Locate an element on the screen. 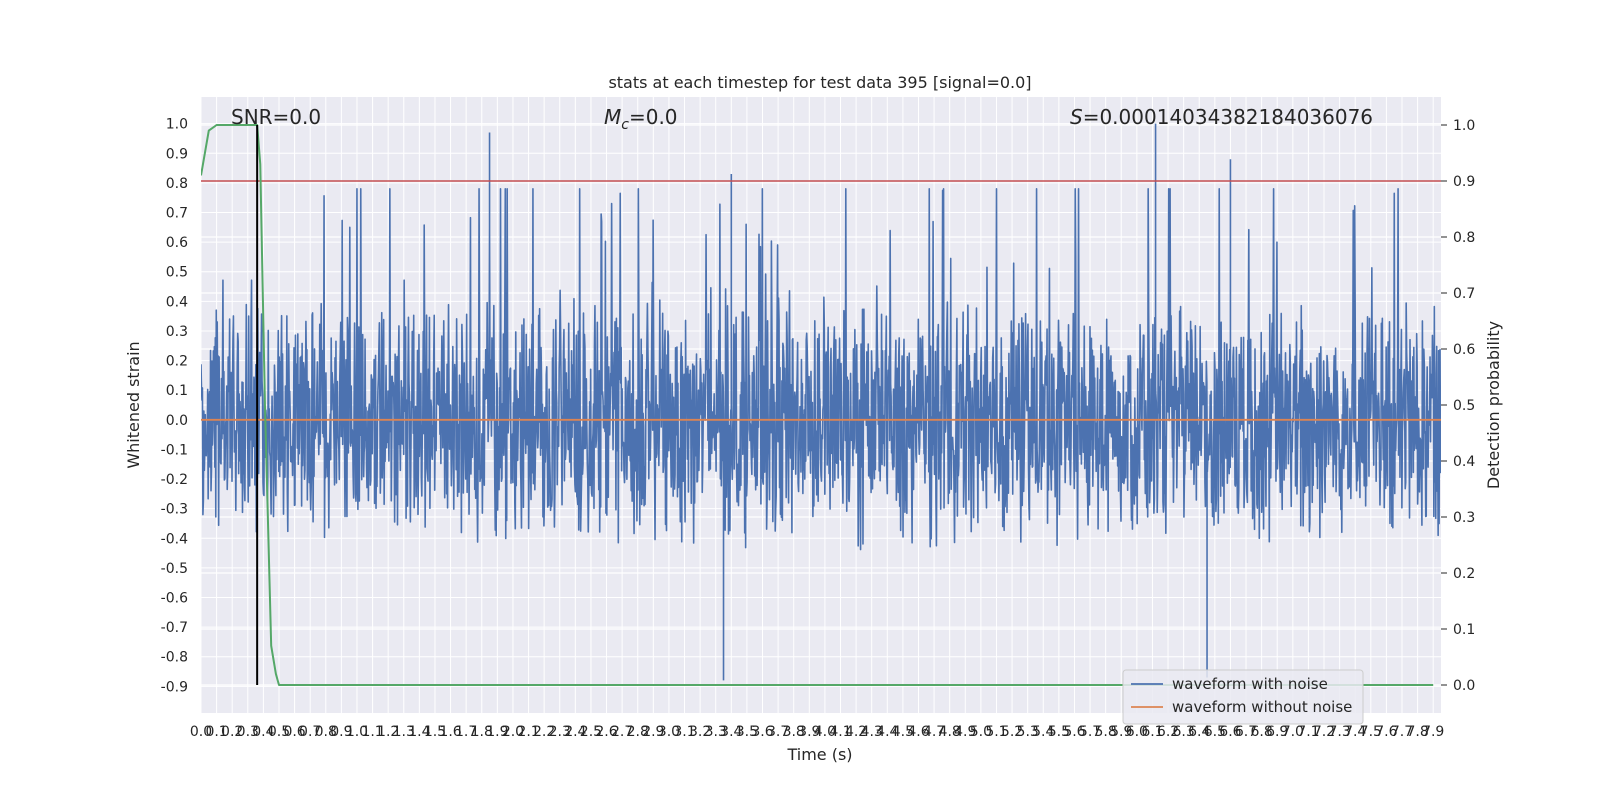  y2-tick-label: 1.0 is located at coordinates (1464, 126).